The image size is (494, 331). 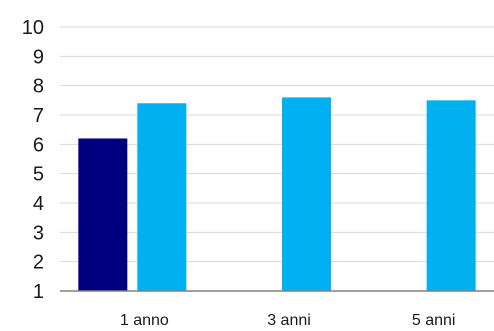 I want to click on y-axis: 1 2 3 4 5 6 7 8 9 10, so click(x=33, y=160).